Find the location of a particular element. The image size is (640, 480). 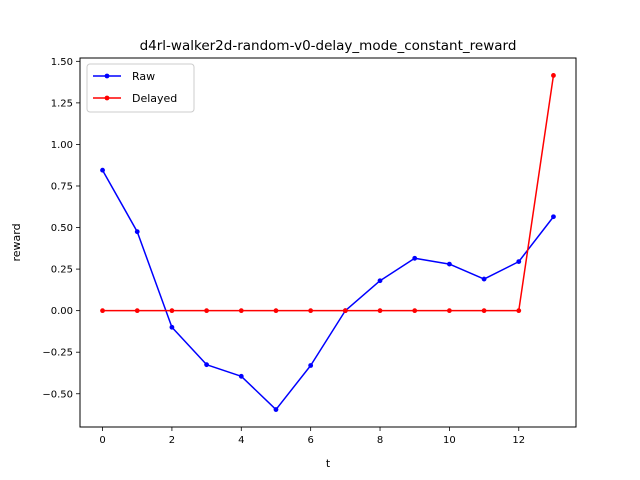

x-axis-ticks: 0 2 4 6 8 10 12 is located at coordinates (312, 436).